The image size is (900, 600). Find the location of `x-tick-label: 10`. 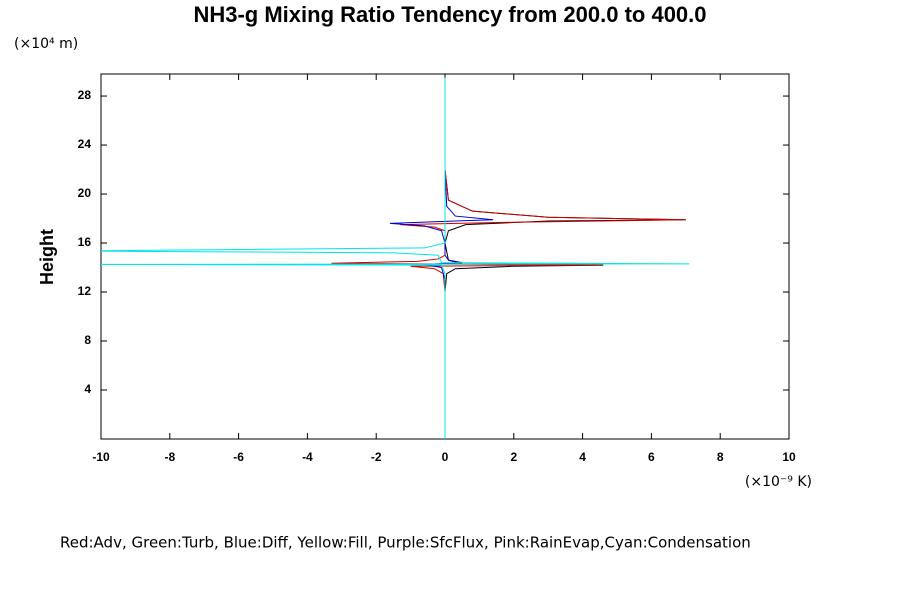

x-tick-label: 10 is located at coordinates (789, 457).